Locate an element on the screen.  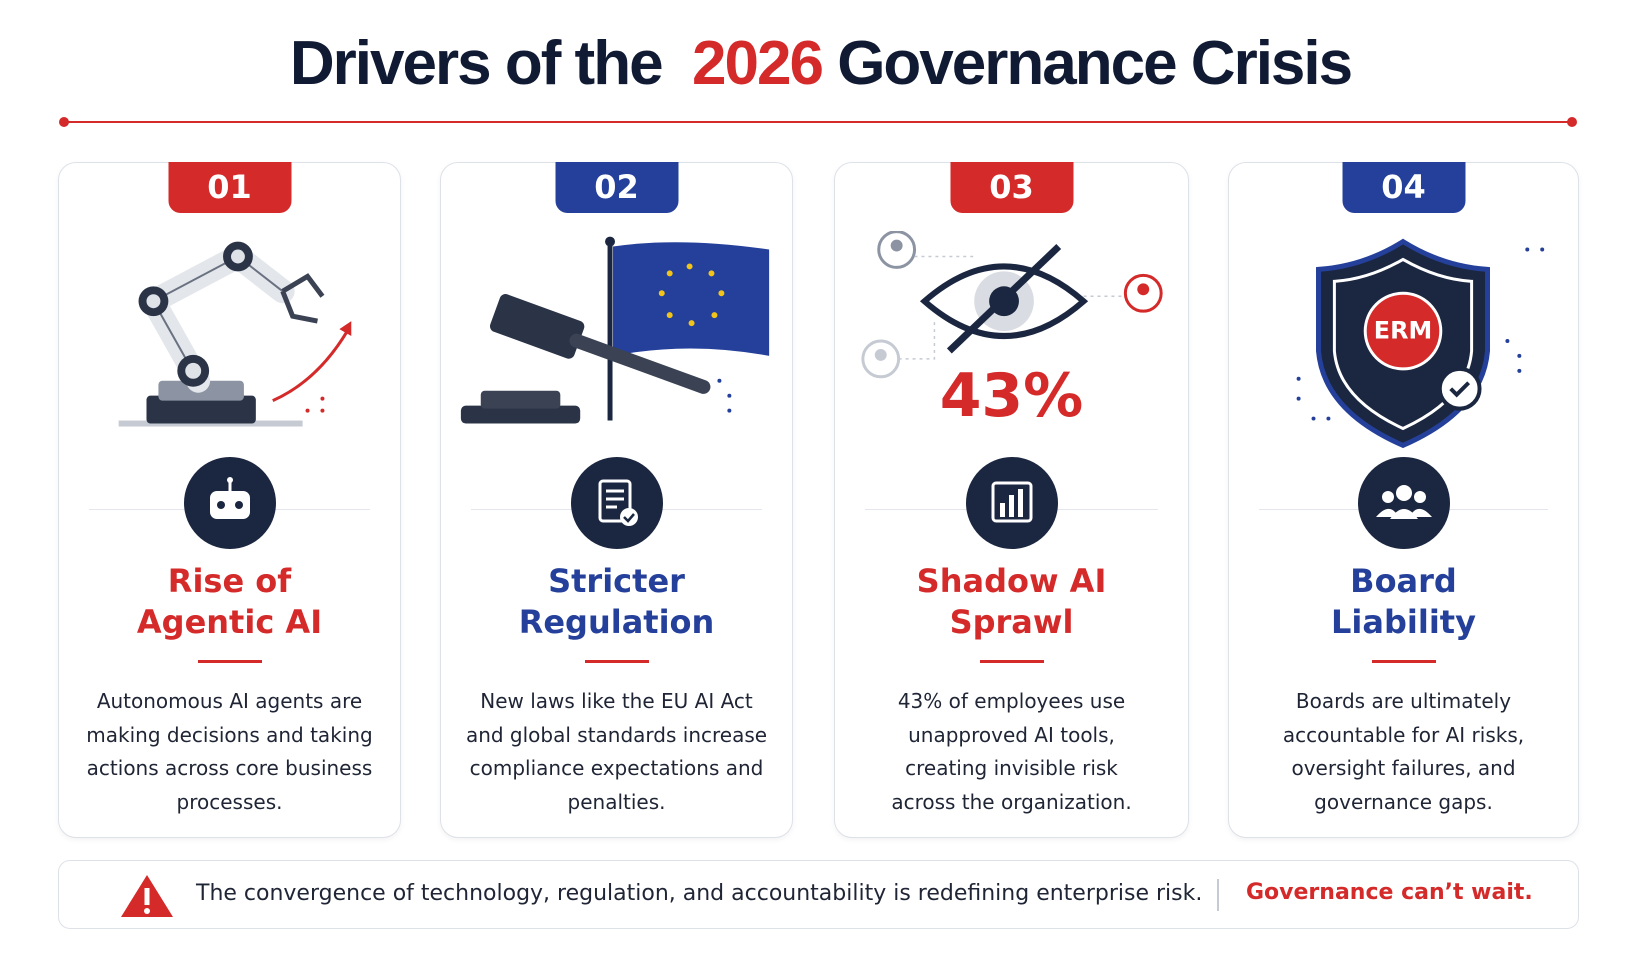
shadow-eye-illustration is located at coordinates (1012, 305).